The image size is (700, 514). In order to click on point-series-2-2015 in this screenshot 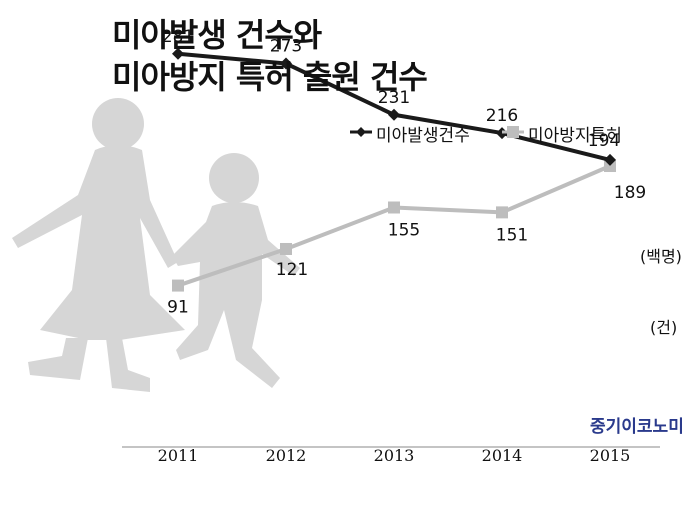, I will do `click(610, 166)`.